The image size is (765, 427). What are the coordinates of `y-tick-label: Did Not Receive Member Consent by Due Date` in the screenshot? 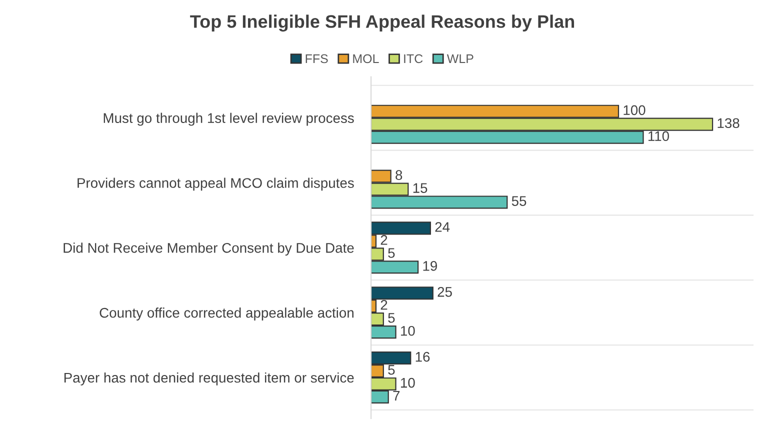 It's located at (209, 249).